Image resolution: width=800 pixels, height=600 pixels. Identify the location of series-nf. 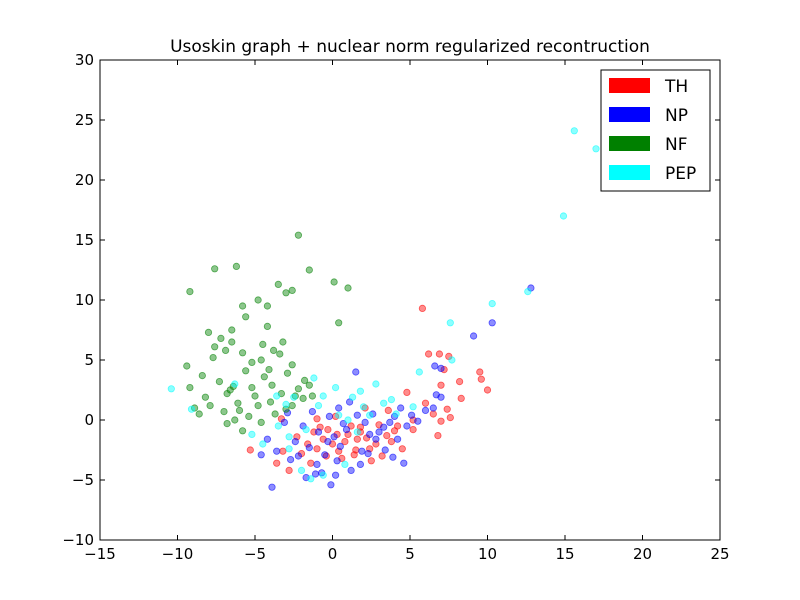
(267, 333).